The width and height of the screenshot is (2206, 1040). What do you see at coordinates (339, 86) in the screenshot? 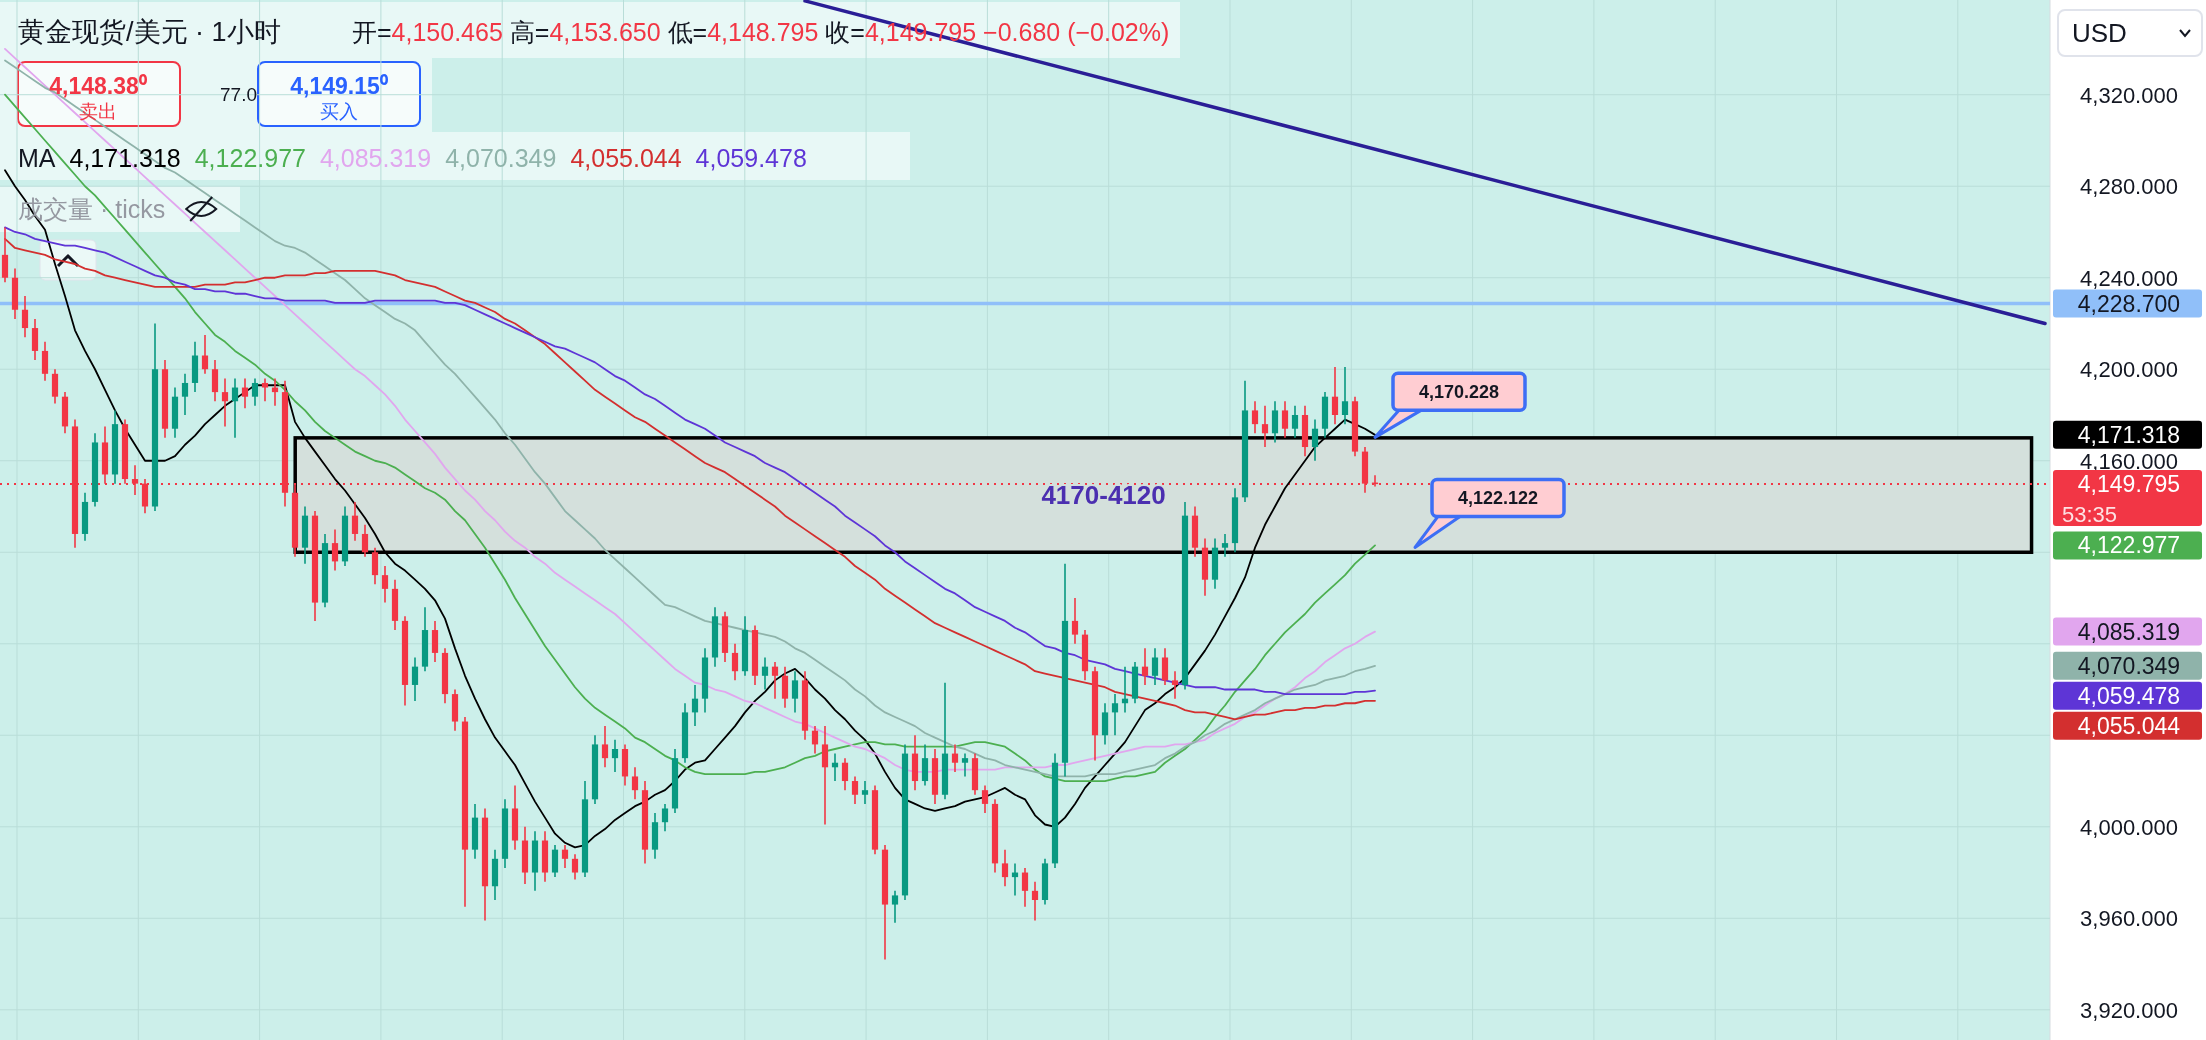
I see `annotation: 4,149.15⁰` at bounding box center [339, 86].